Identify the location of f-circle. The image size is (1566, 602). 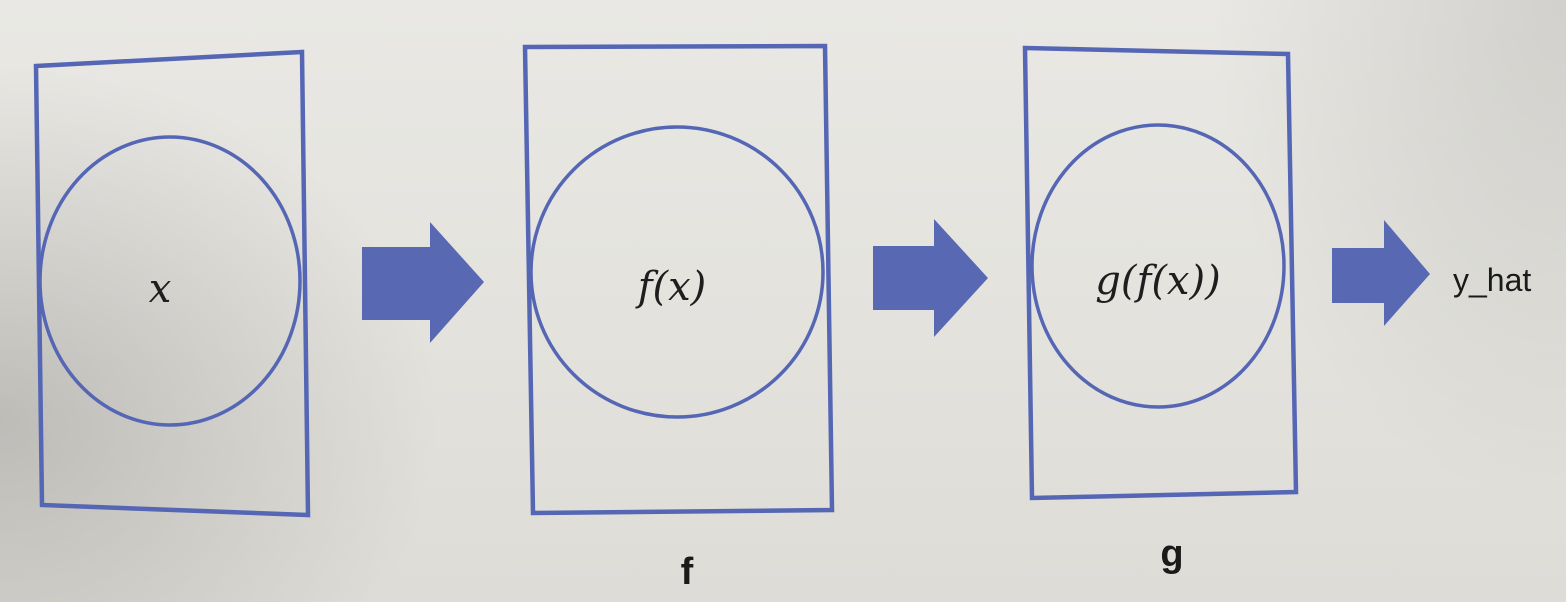
(677, 272).